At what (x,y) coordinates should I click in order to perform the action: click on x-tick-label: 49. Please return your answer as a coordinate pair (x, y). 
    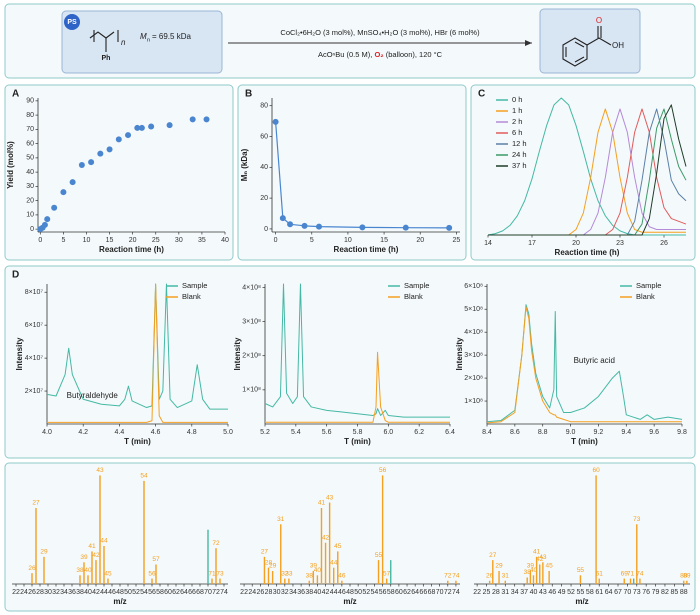
    Looking at the image, I should click on (562, 592).